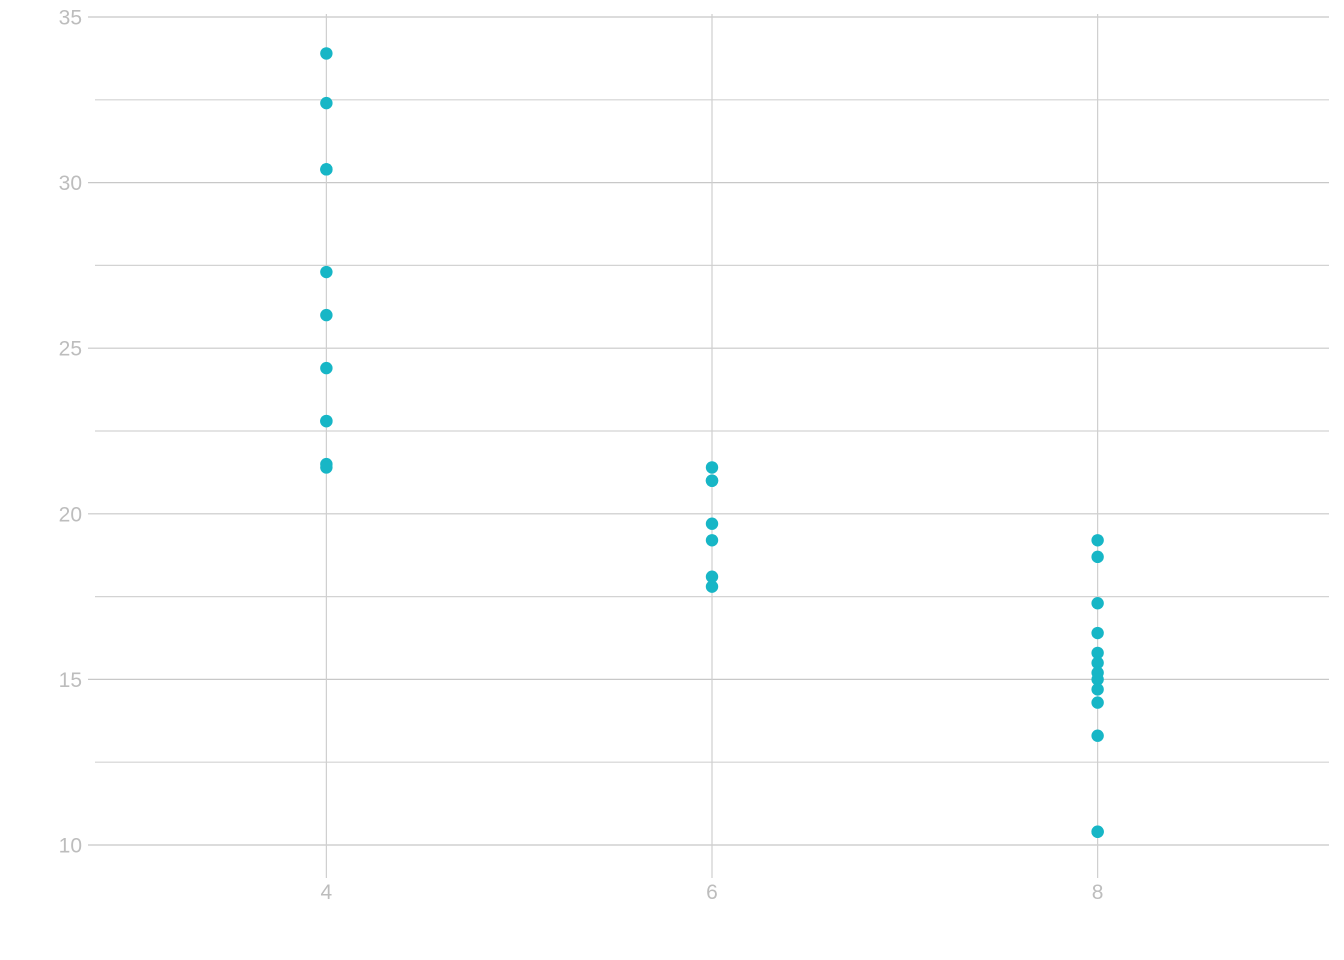  I want to click on y-tick-label: 25, so click(70, 349).